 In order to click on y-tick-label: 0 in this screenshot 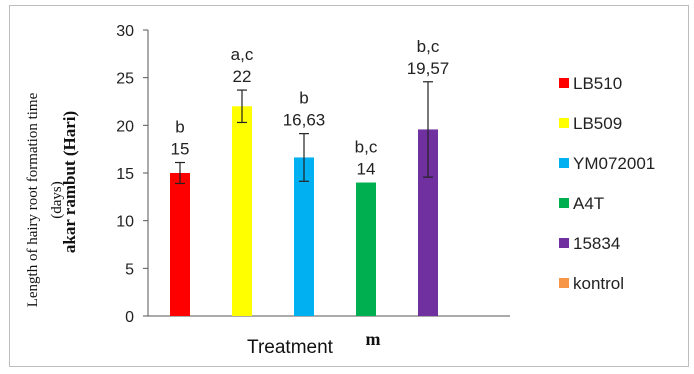, I will do `click(129, 317)`.